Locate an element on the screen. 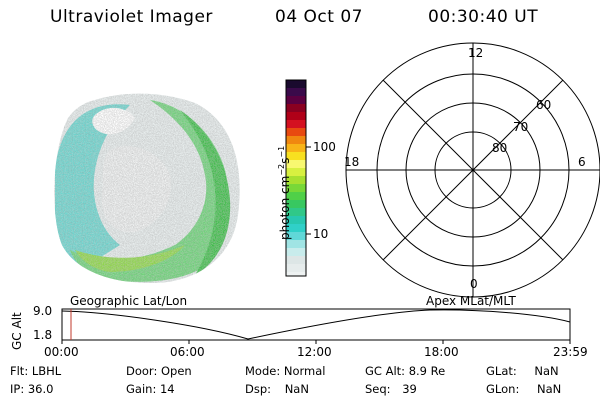  gain-label: Gain: is located at coordinates (141, 389).